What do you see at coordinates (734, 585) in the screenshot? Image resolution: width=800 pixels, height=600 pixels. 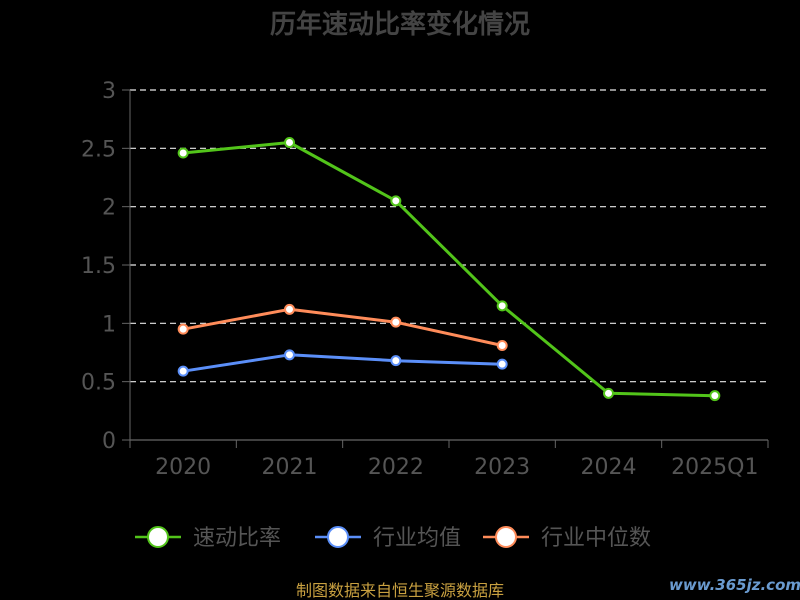 I see `watermark: www.365jz.com` at bounding box center [734, 585].